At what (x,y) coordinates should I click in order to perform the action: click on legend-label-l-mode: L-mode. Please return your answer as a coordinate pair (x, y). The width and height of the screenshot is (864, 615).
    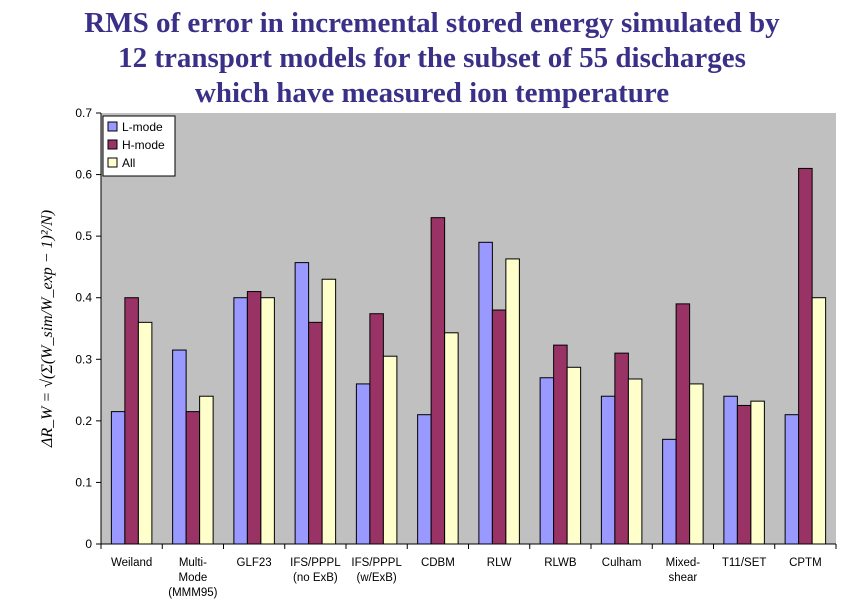
    Looking at the image, I should click on (142, 127).